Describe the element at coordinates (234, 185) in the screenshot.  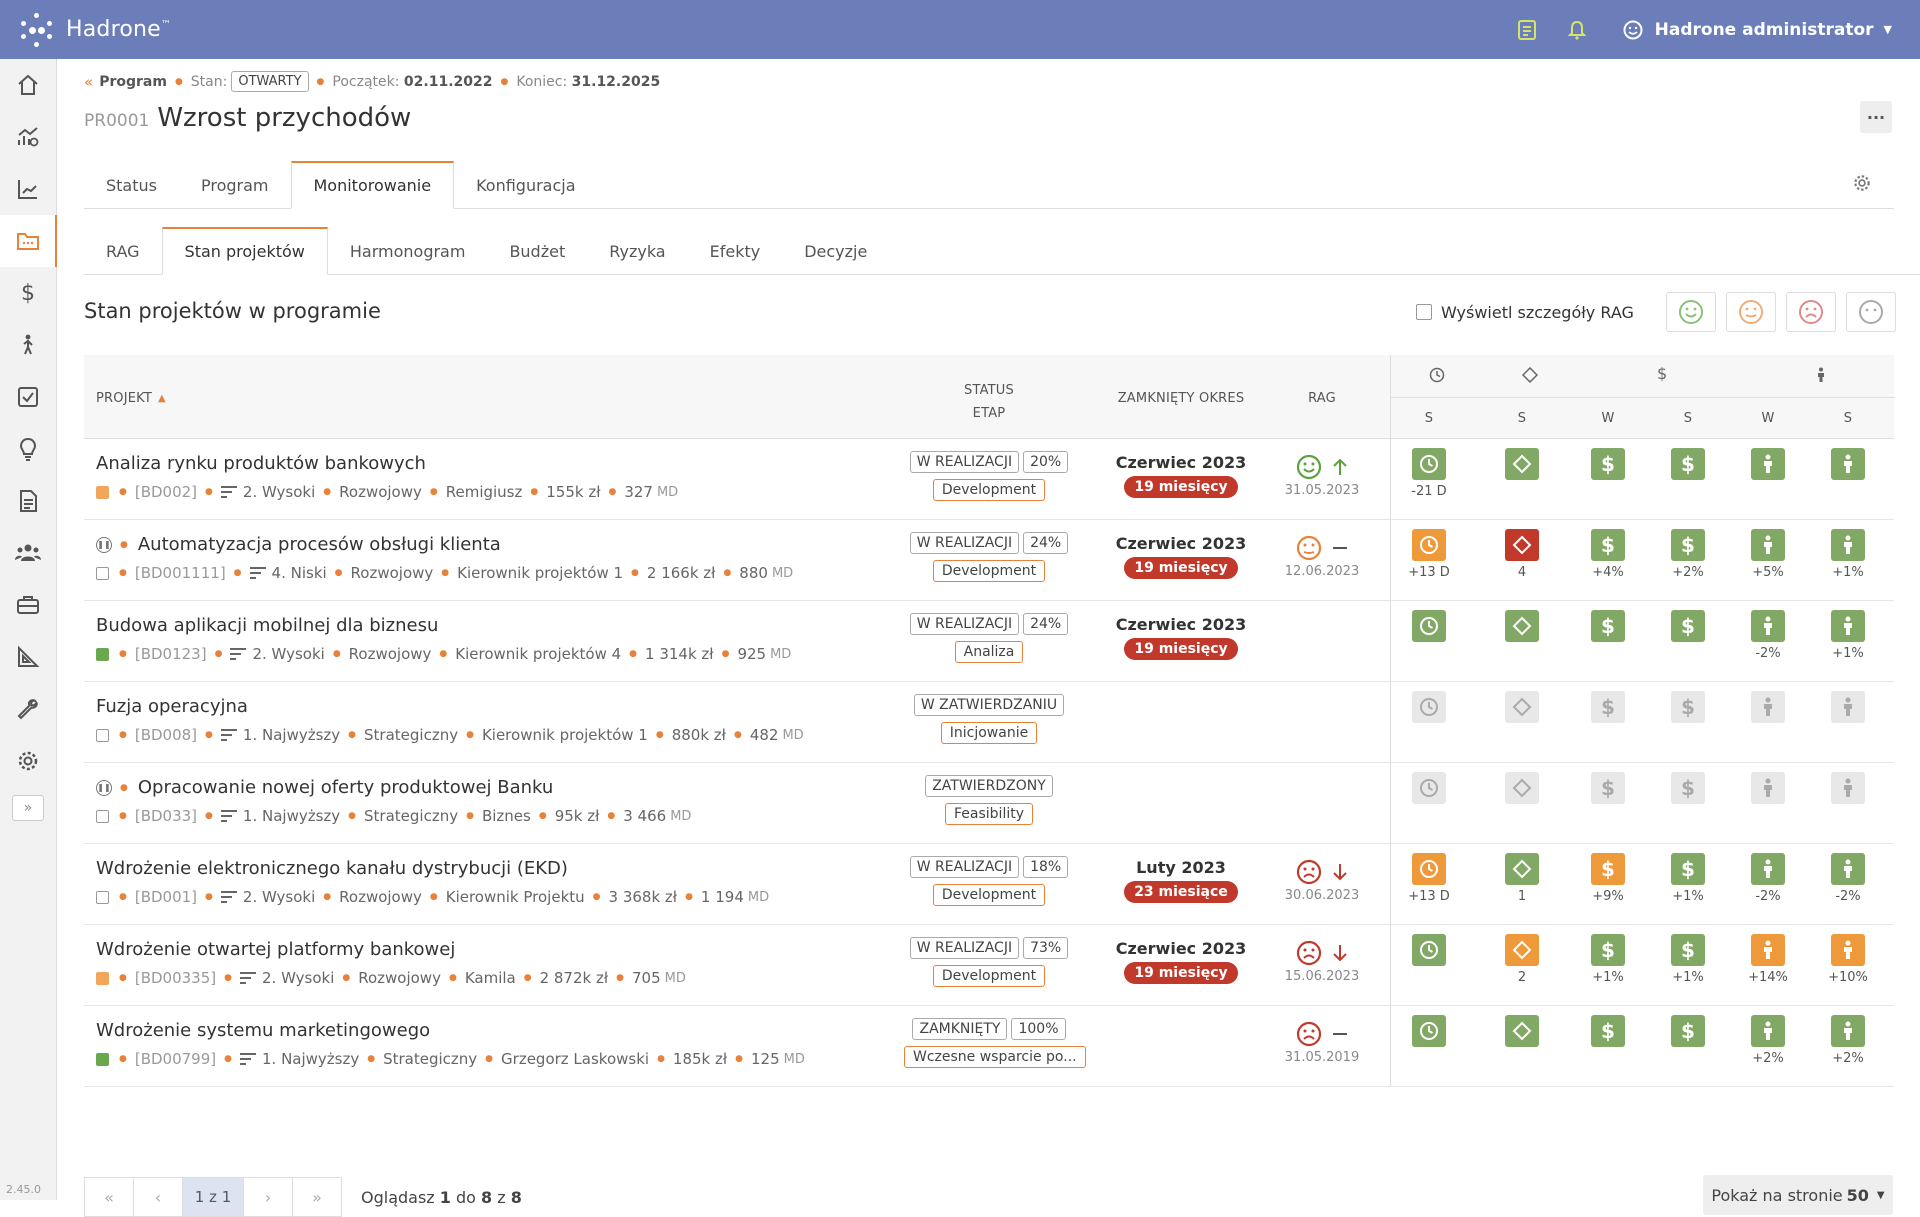
I see `tab-program: Program` at that location.